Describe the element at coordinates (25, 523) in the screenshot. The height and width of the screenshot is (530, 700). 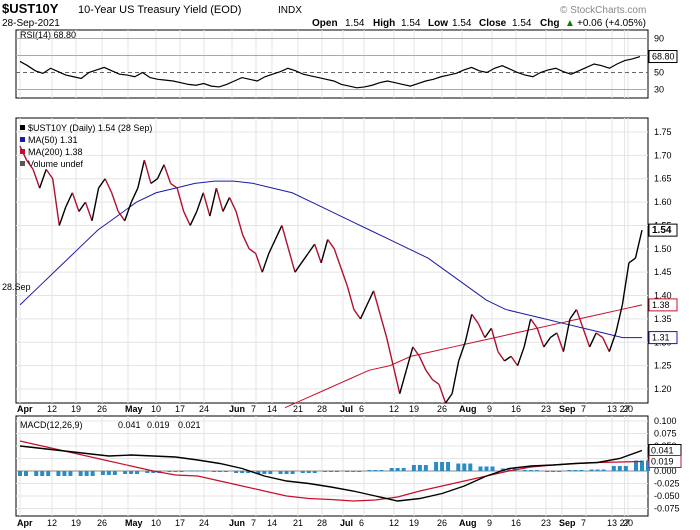
I see `x-tick-label-macd: Apr` at that location.